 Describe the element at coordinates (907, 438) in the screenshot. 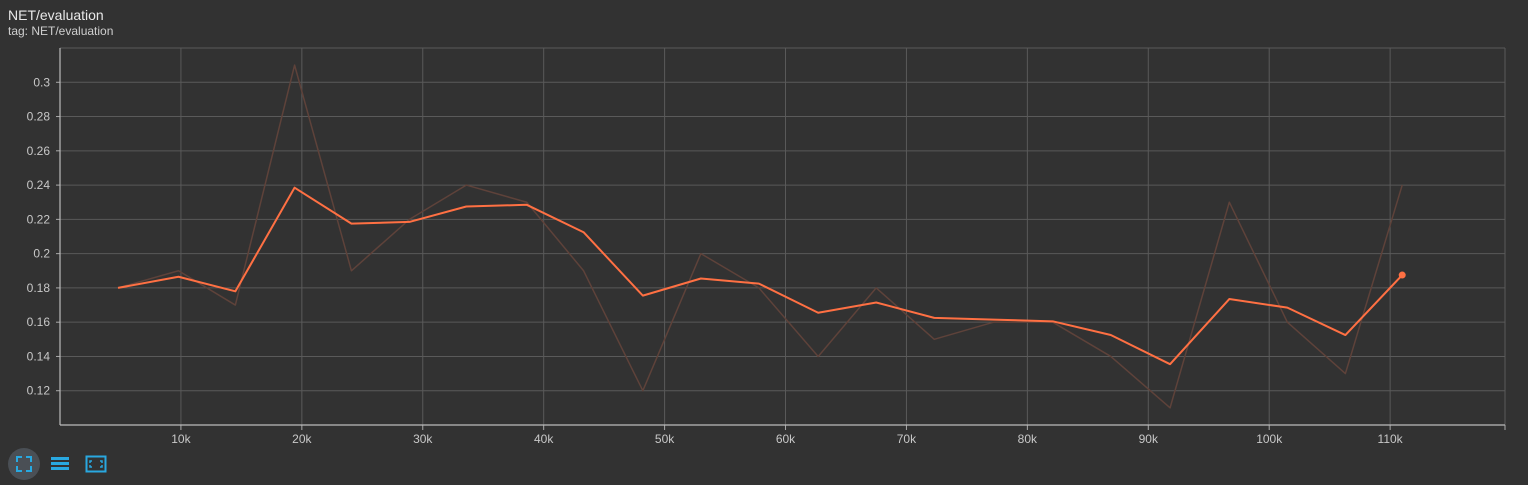

I see `x-tick-label: 70k` at that location.